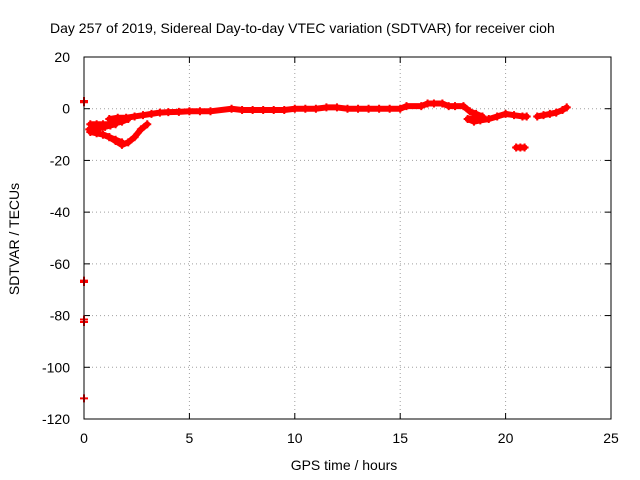  Describe the element at coordinates (60, 316) in the screenshot. I see `y-tick-label: -80` at that location.